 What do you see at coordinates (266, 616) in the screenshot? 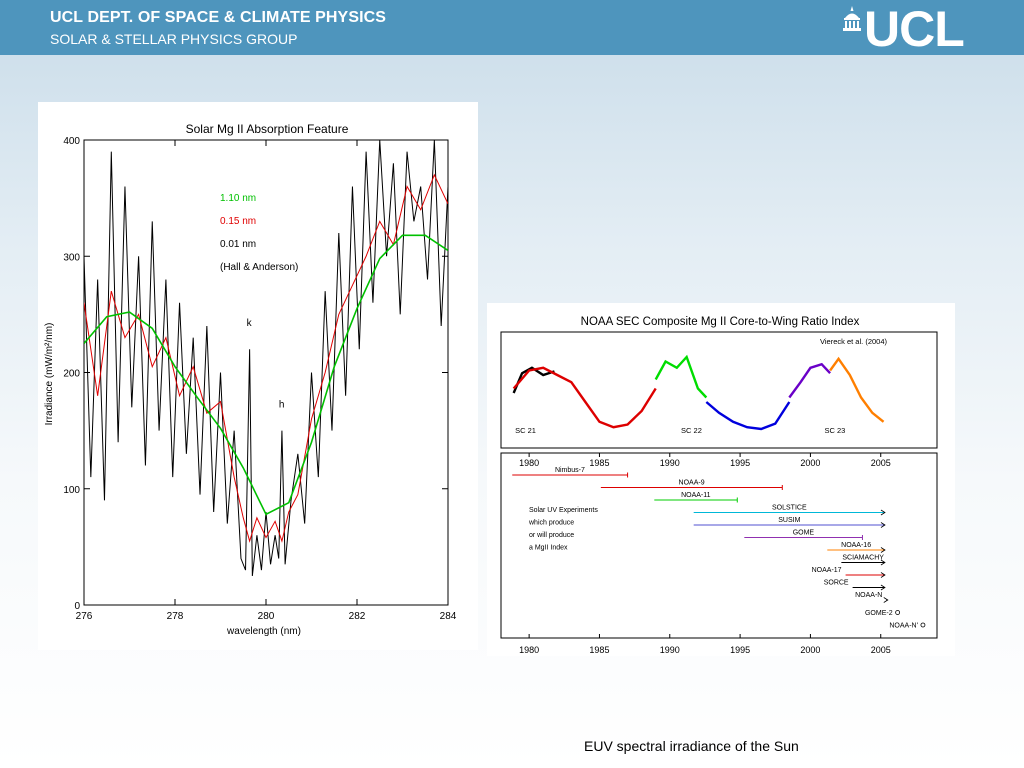
I see `chart1-xtick-label: 280` at bounding box center [266, 616].